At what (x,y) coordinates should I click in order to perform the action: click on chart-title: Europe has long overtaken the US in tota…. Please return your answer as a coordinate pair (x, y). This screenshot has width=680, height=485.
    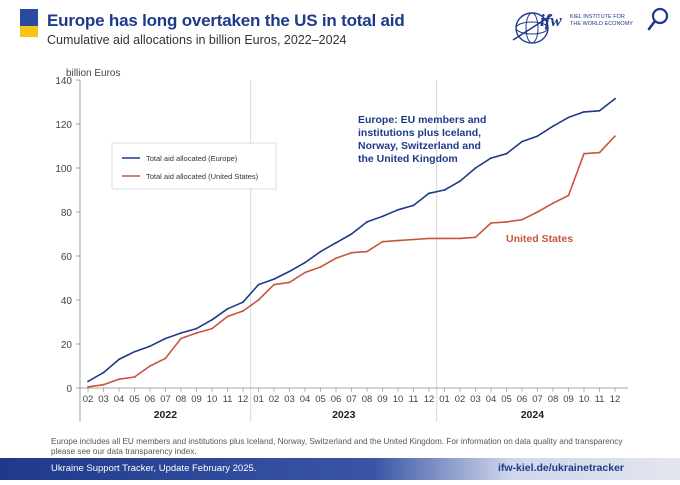
    Looking at the image, I should click on (226, 20).